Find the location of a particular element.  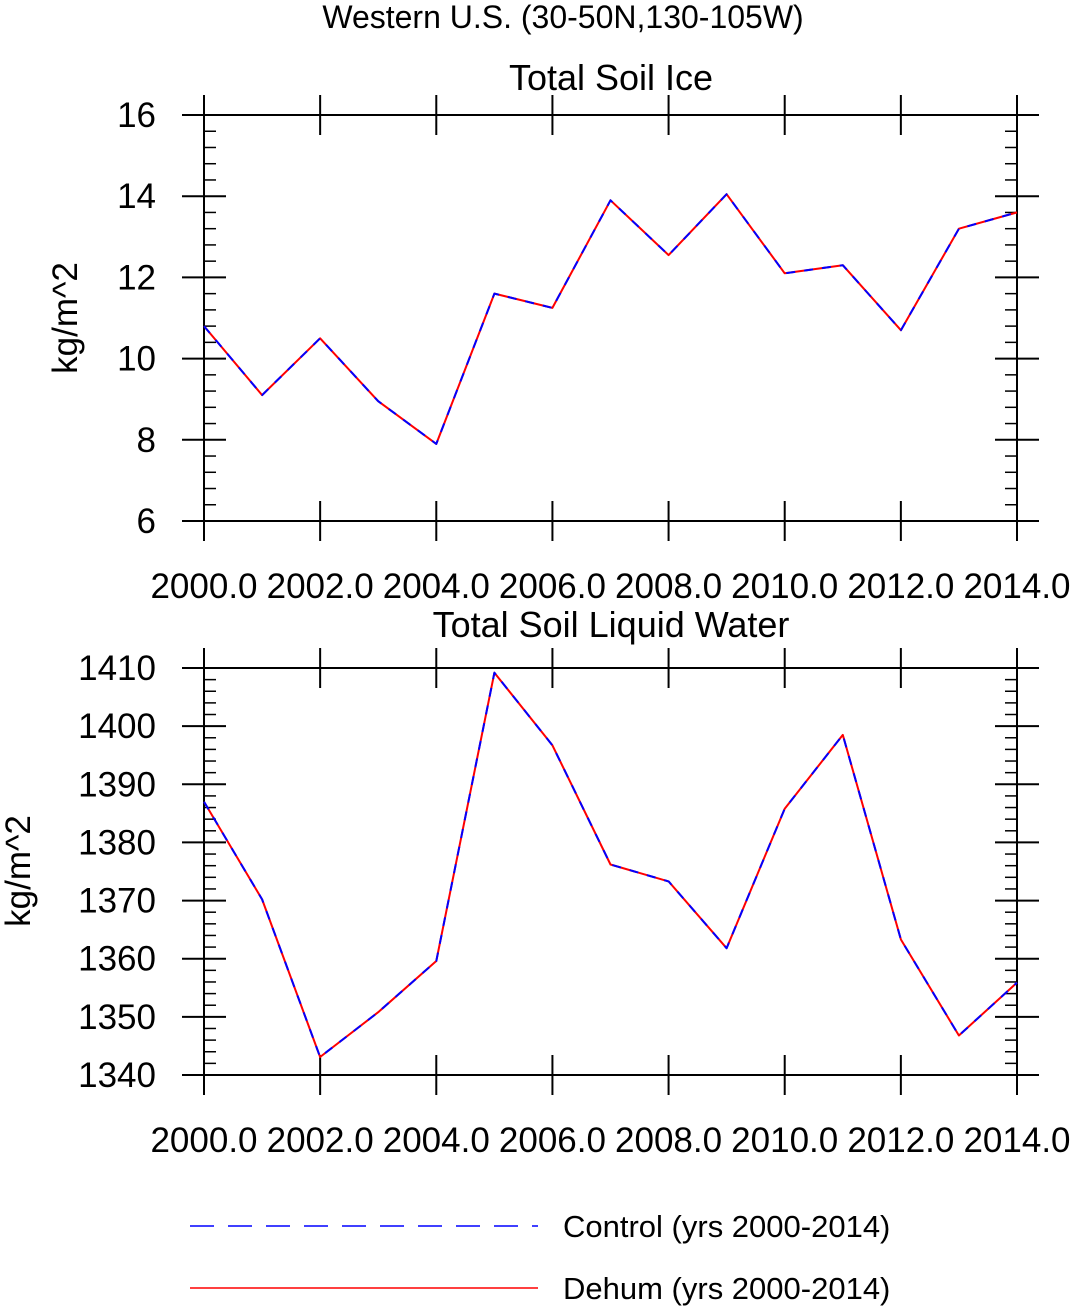

legend-item-control: Control (yrs 2000-2014) is located at coordinates (540, 1226).